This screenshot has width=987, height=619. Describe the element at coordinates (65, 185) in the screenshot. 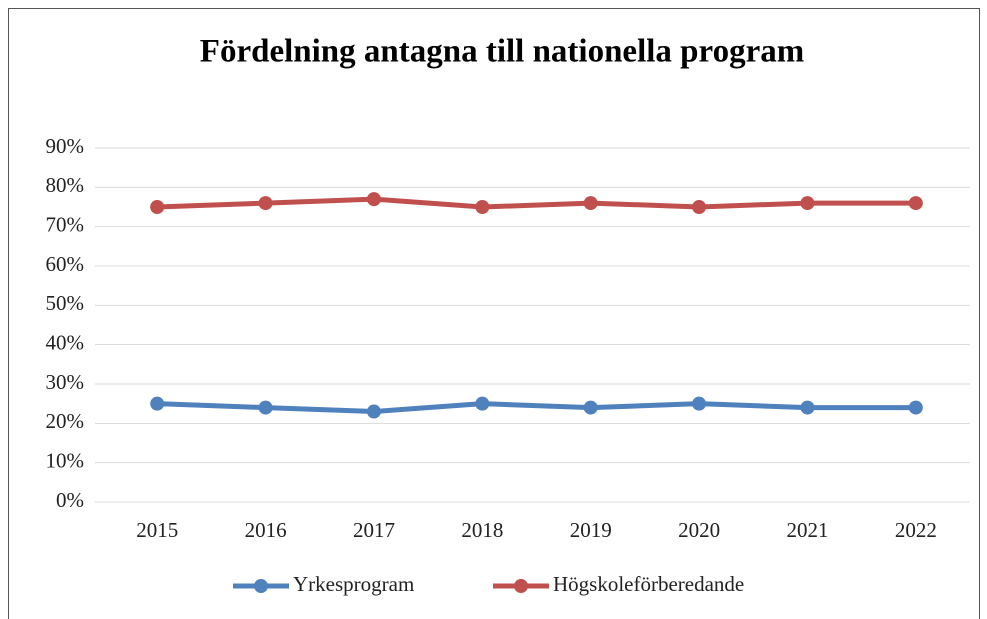

I see `y-tick-label: 80%` at that location.